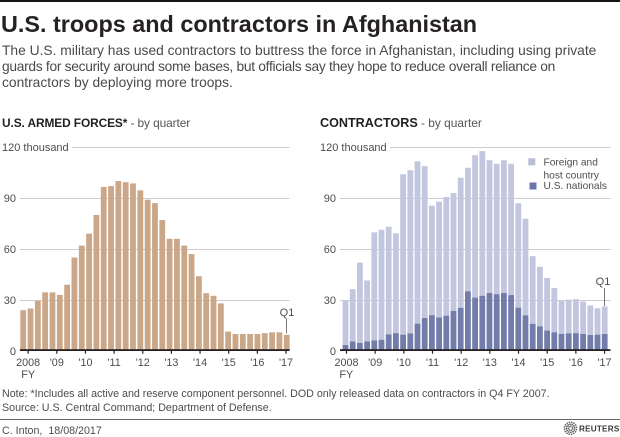  Describe the element at coordinates (575, 186) in the screenshot. I see `svg-text: U.S. nationals` at that location.